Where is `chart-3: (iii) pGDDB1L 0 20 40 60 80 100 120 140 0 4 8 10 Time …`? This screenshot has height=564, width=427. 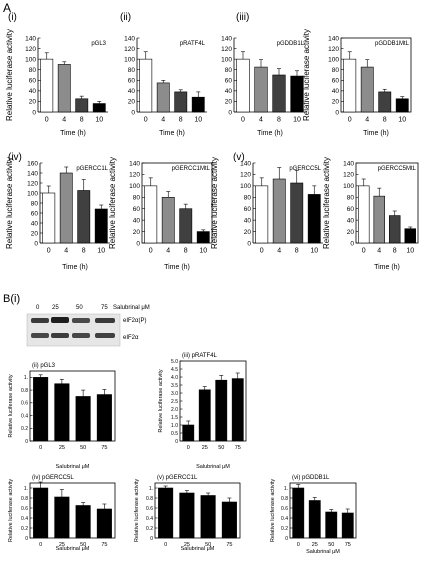 chart-3: (iii) pGDDB1L 0 20 40 60 80 100 120 140 0 4 8 10 Time … is located at coordinates (263, 74).